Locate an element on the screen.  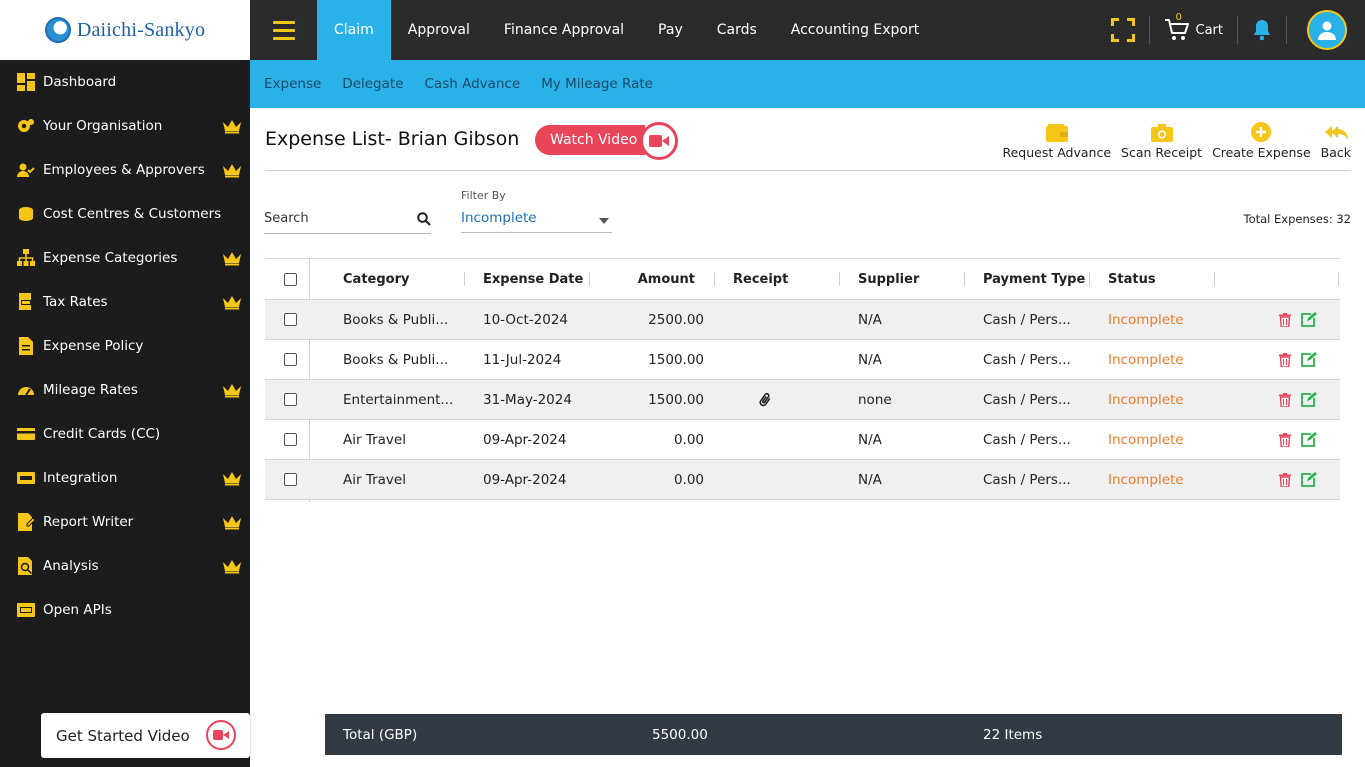
column-header-expense-date: Expense Date is located at coordinates (533, 279).